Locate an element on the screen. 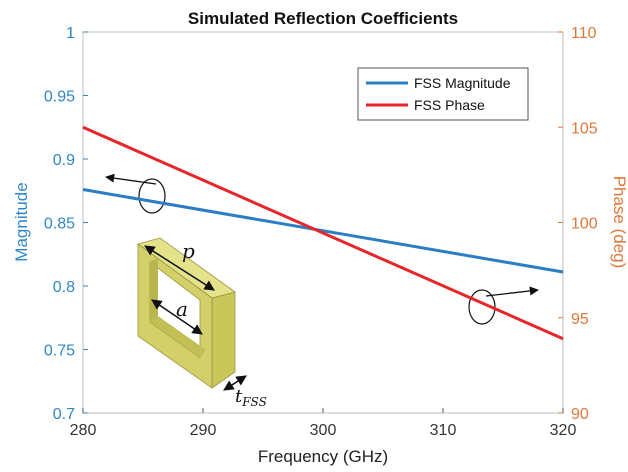 The width and height of the screenshot is (628, 472). y-tick-label-right: 90 is located at coordinates (580, 414).